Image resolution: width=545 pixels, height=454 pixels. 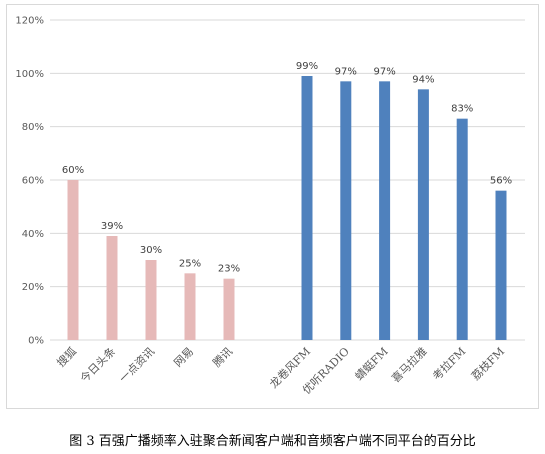 I want to click on y-tick-label: 60%, so click(x=33, y=181).